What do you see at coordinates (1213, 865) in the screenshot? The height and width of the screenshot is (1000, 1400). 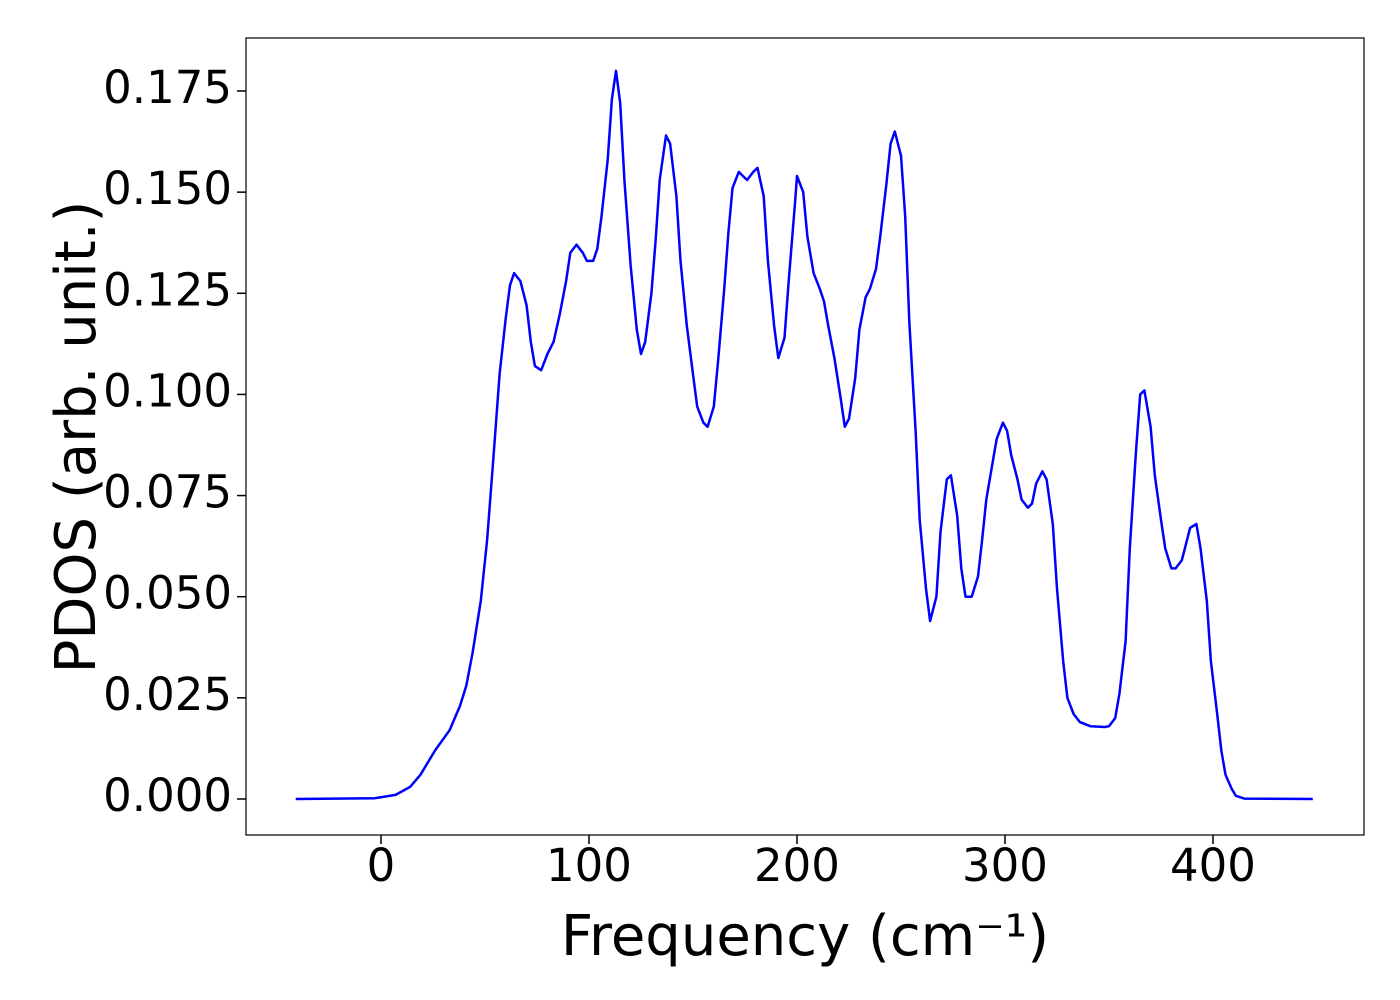 I see `x-tick-label: 400` at bounding box center [1213, 865].